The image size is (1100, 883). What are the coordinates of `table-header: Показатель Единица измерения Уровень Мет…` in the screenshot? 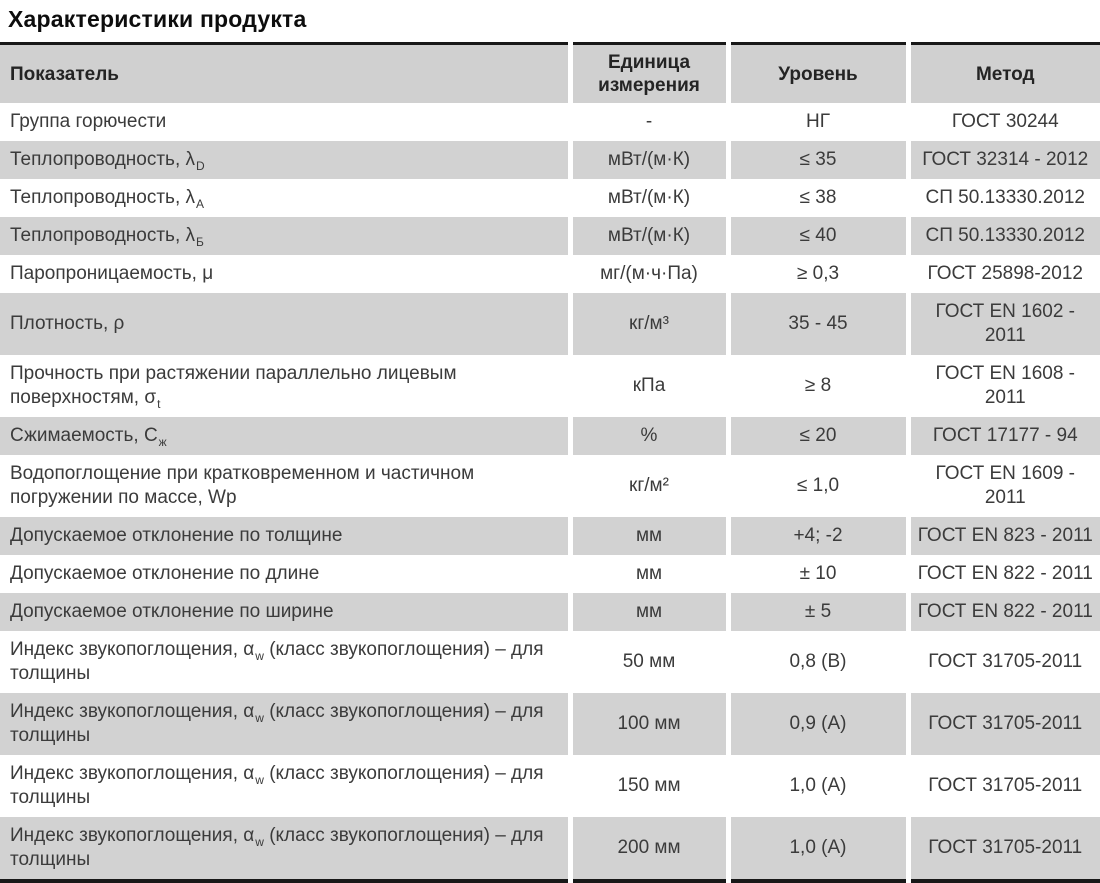 It's located at (550, 73).